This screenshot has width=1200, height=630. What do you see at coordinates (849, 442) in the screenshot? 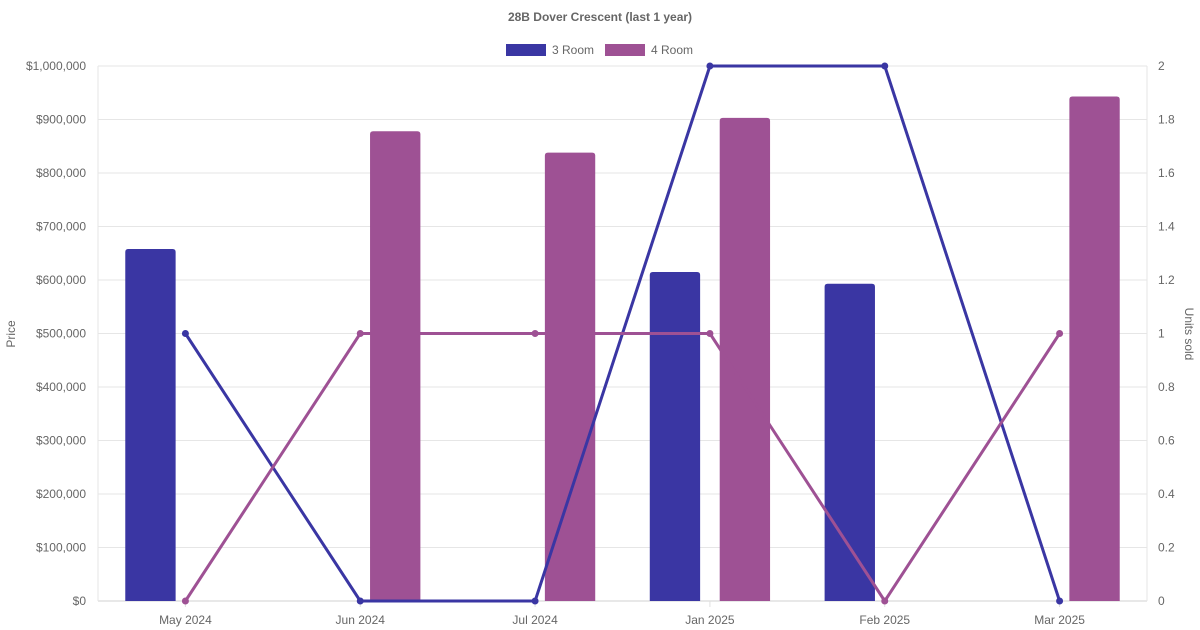
I see `bar-3-room-feb-2025` at bounding box center [849, 442].